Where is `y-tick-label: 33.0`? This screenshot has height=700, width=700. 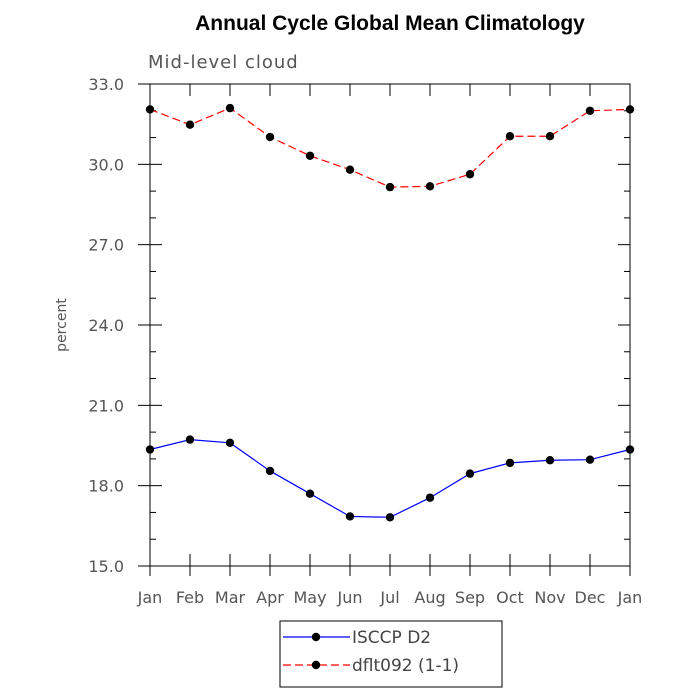
y-tick-label: 33.0 is located at coordinates (106, 84).